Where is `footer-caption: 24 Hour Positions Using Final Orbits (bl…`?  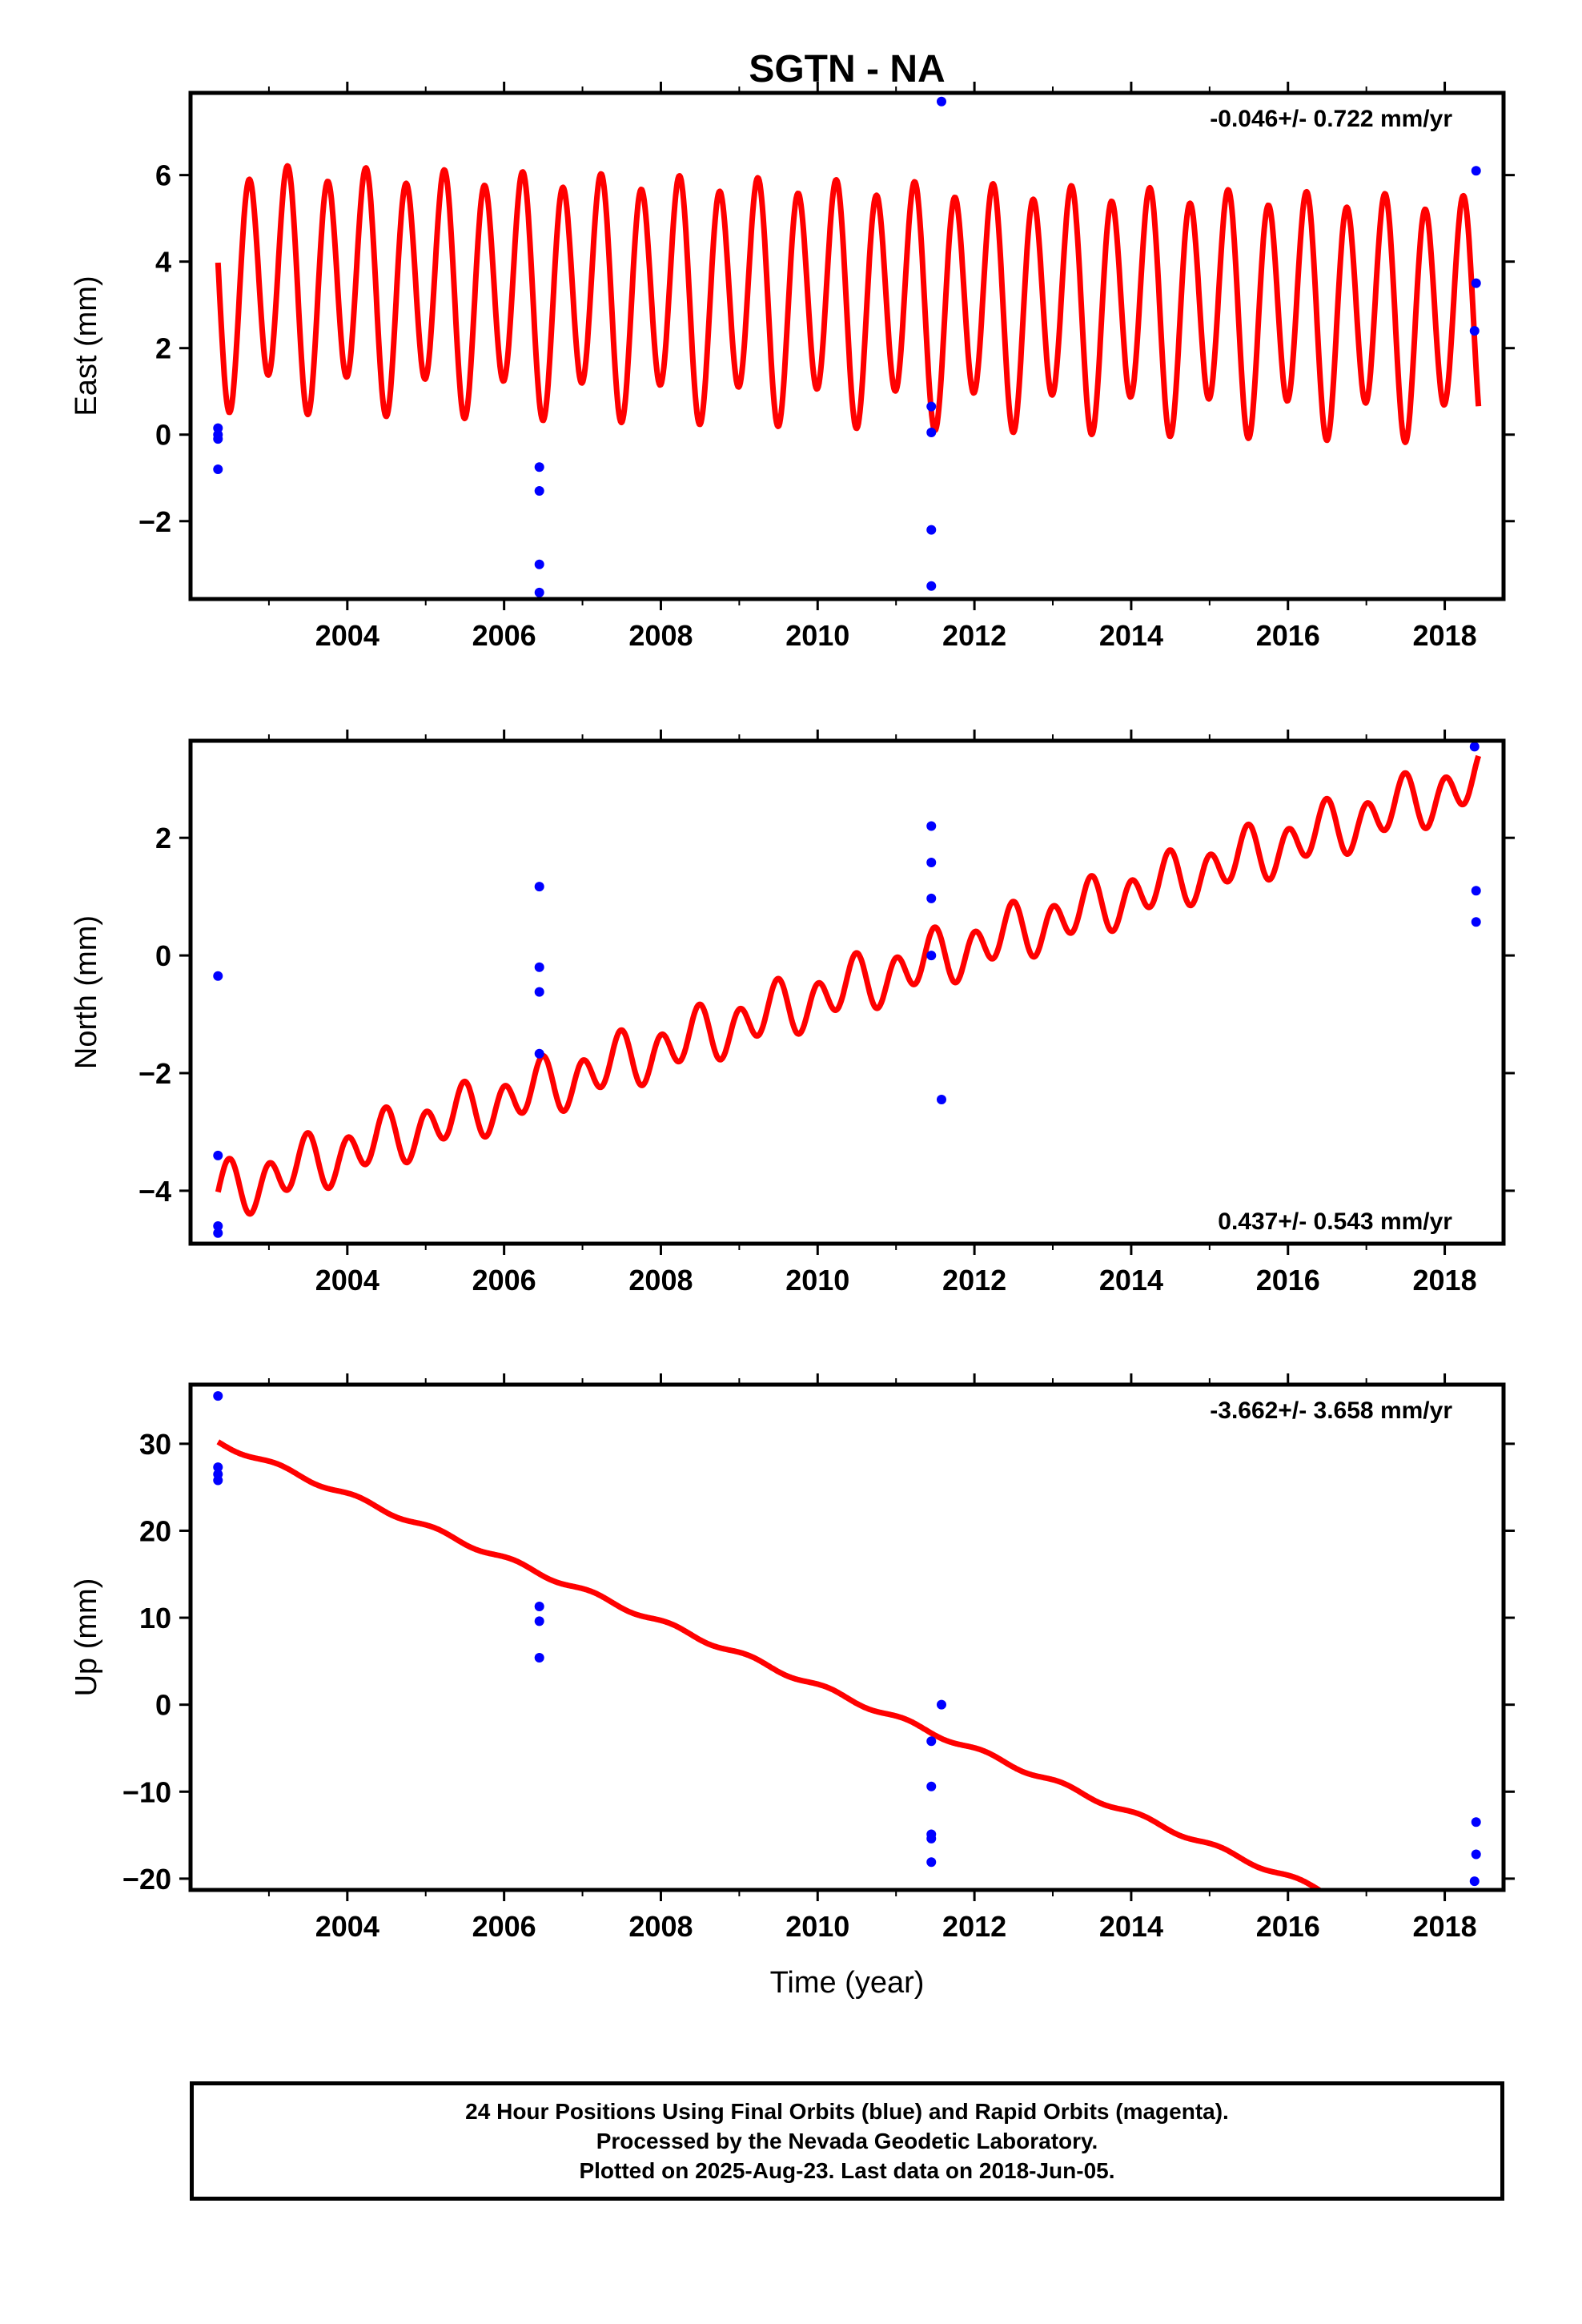
footer-caption: 24 Hour Positions Using Final Orbits (bl… is located at coordinates (847, 2141).